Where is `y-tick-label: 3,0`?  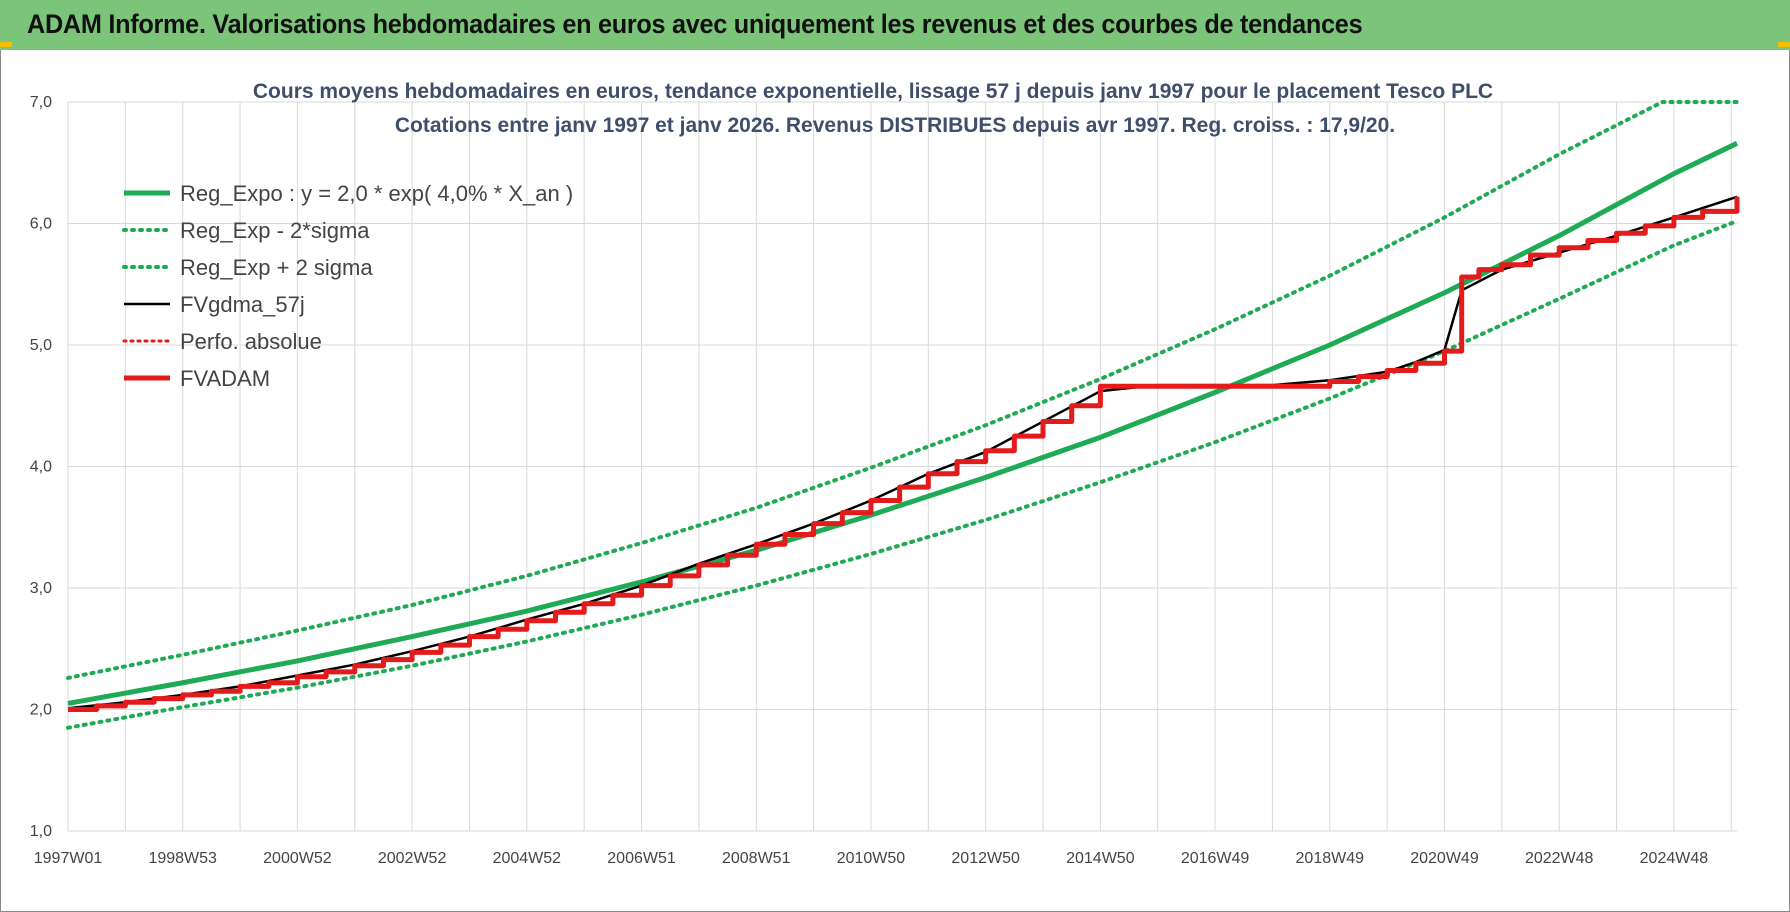
y-tick-label: 3,0 is located at coordinates (41, 588).